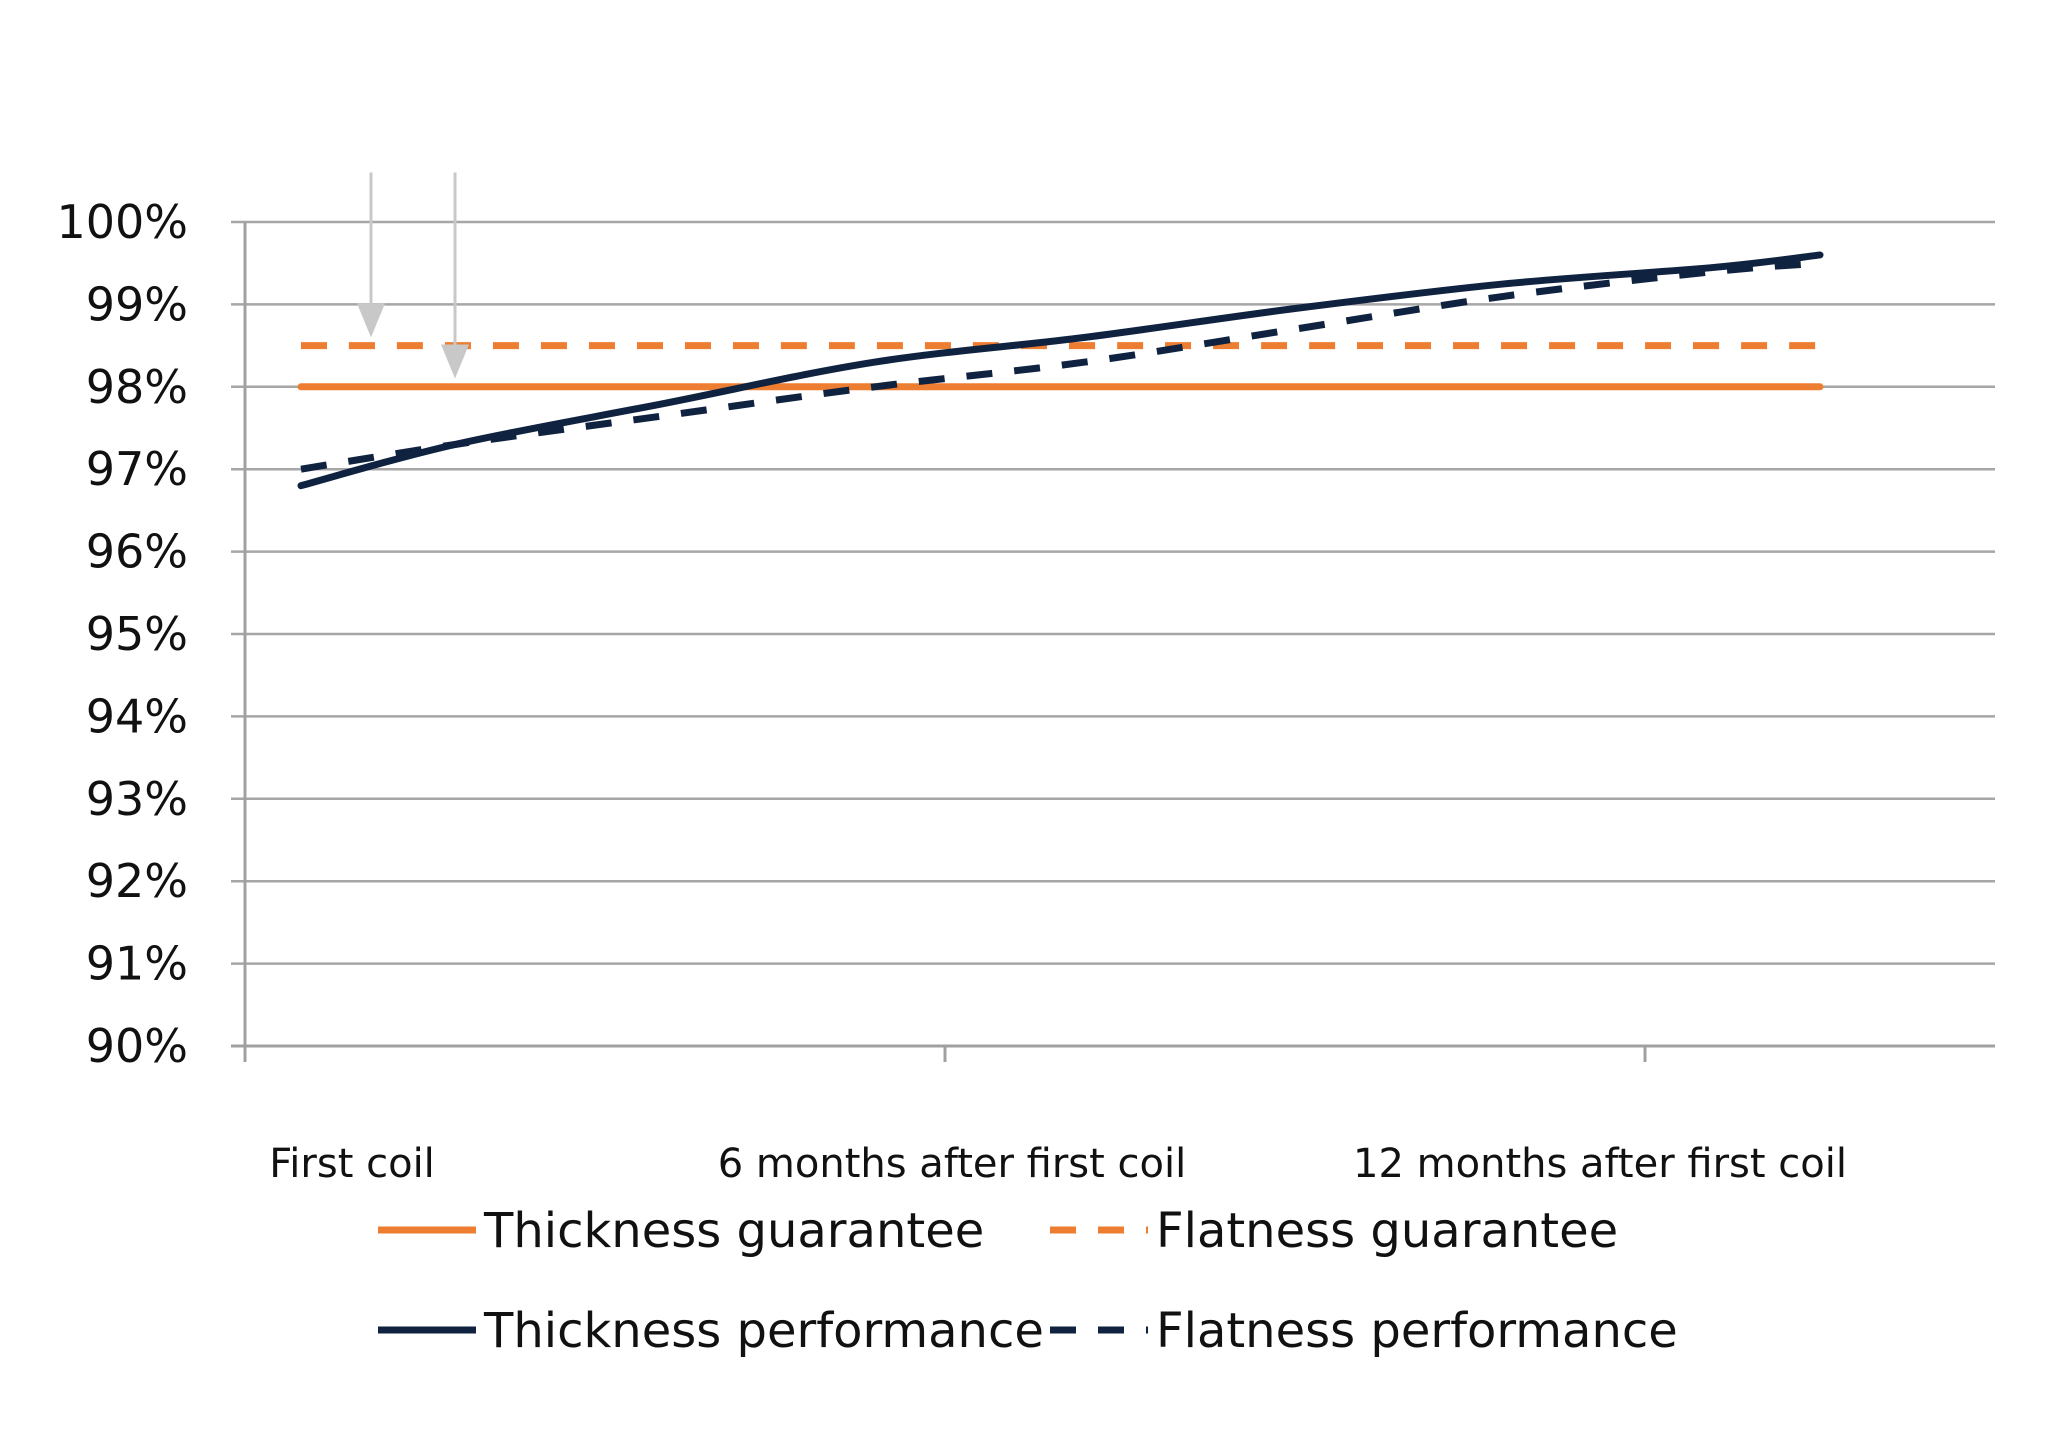 The image size is (2048, 1440). What do you see at coordinates (763, 1331) in the screenshot?
I see `legend-label-thickness-performance: Thickness performance` at bounding box center [763, 1331].